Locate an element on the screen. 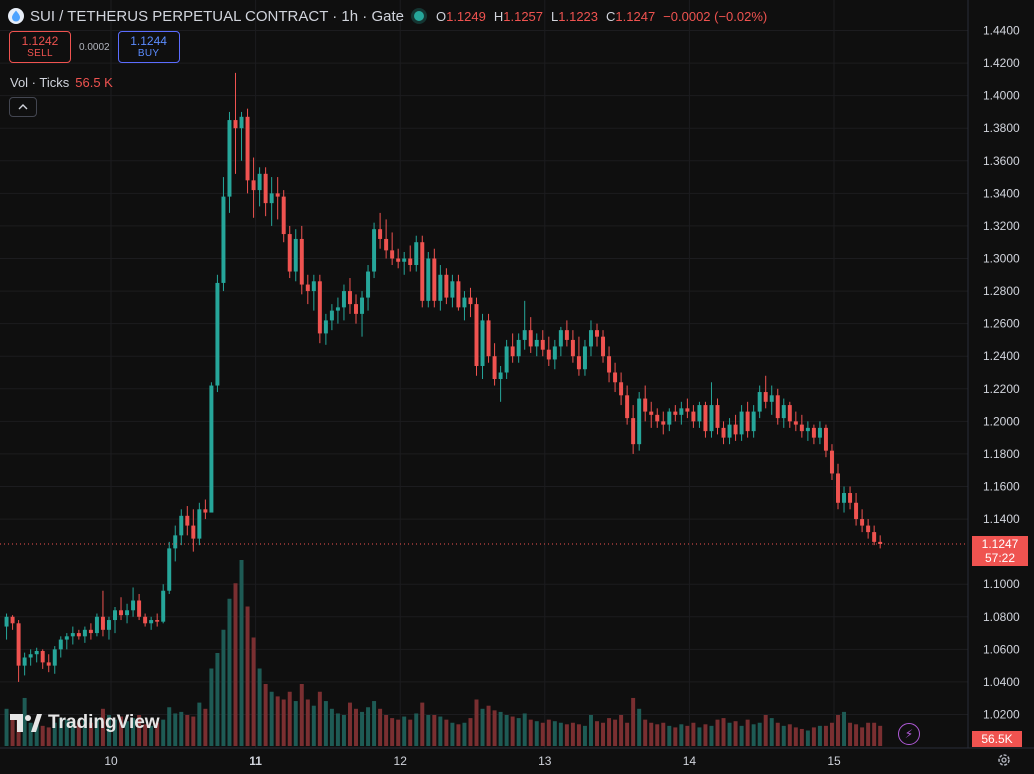 This screenshot has height=774, width=1034. lightning-icon: ⚡ is located at coordinates (909, 734).